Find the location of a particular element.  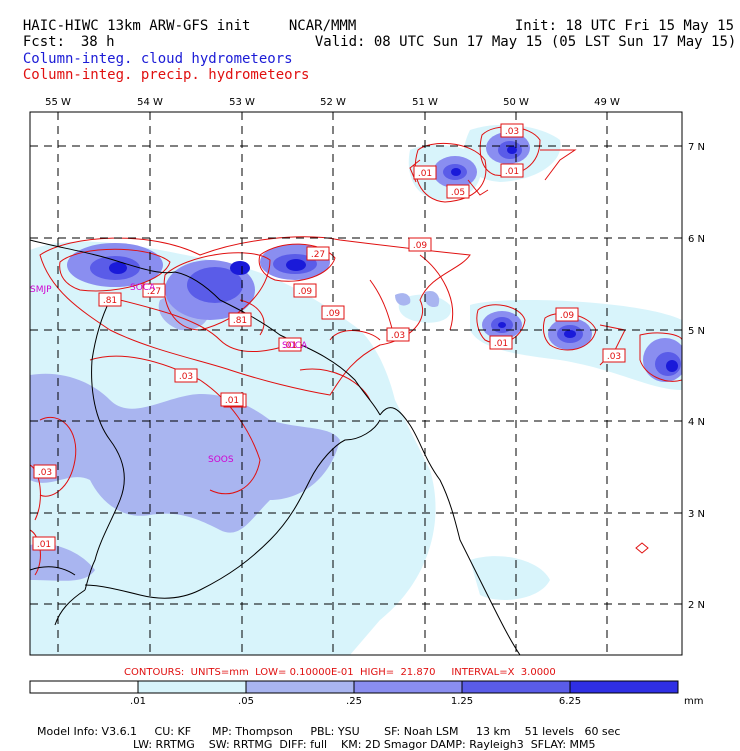

station-labels: SMJP SOCA SOOS SOCA is located at coordinates (169, 374).